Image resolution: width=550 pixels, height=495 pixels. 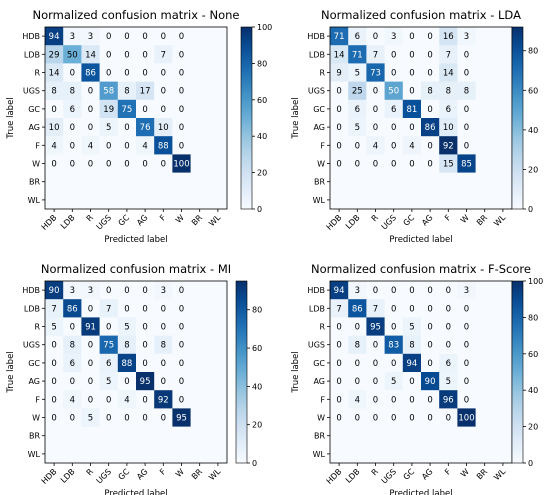 I want to click on cell-value-label: 4, so click(x=72, y=400).